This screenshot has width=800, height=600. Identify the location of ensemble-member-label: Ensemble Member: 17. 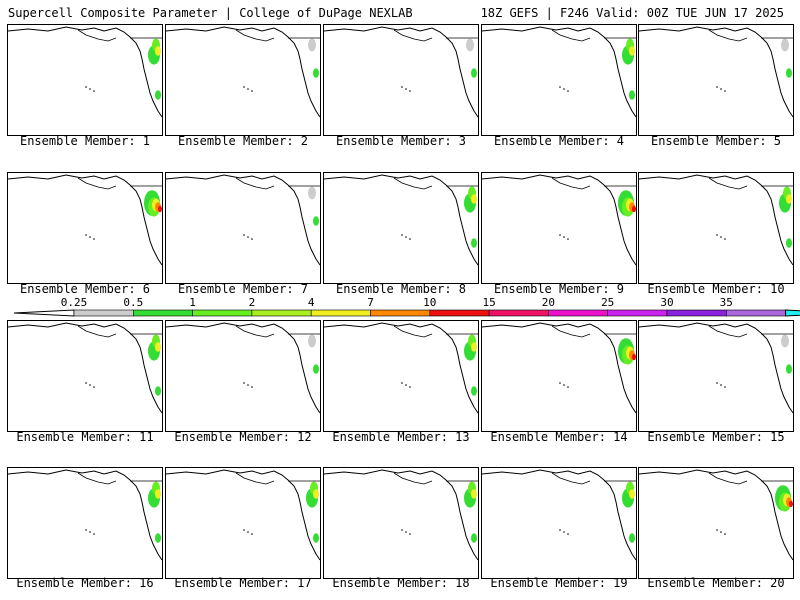
(243, 583).